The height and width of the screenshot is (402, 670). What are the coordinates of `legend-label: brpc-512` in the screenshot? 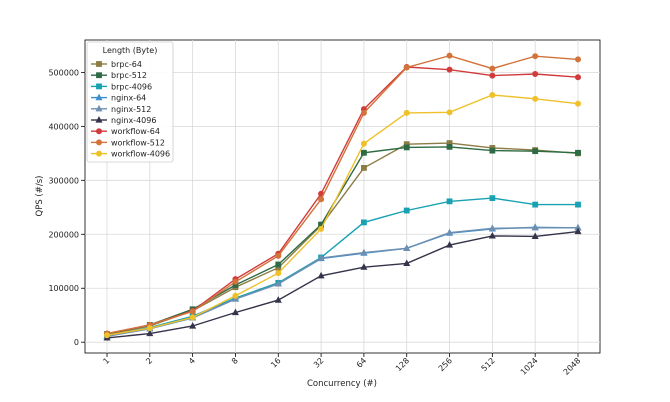 It's located at (129, 75).